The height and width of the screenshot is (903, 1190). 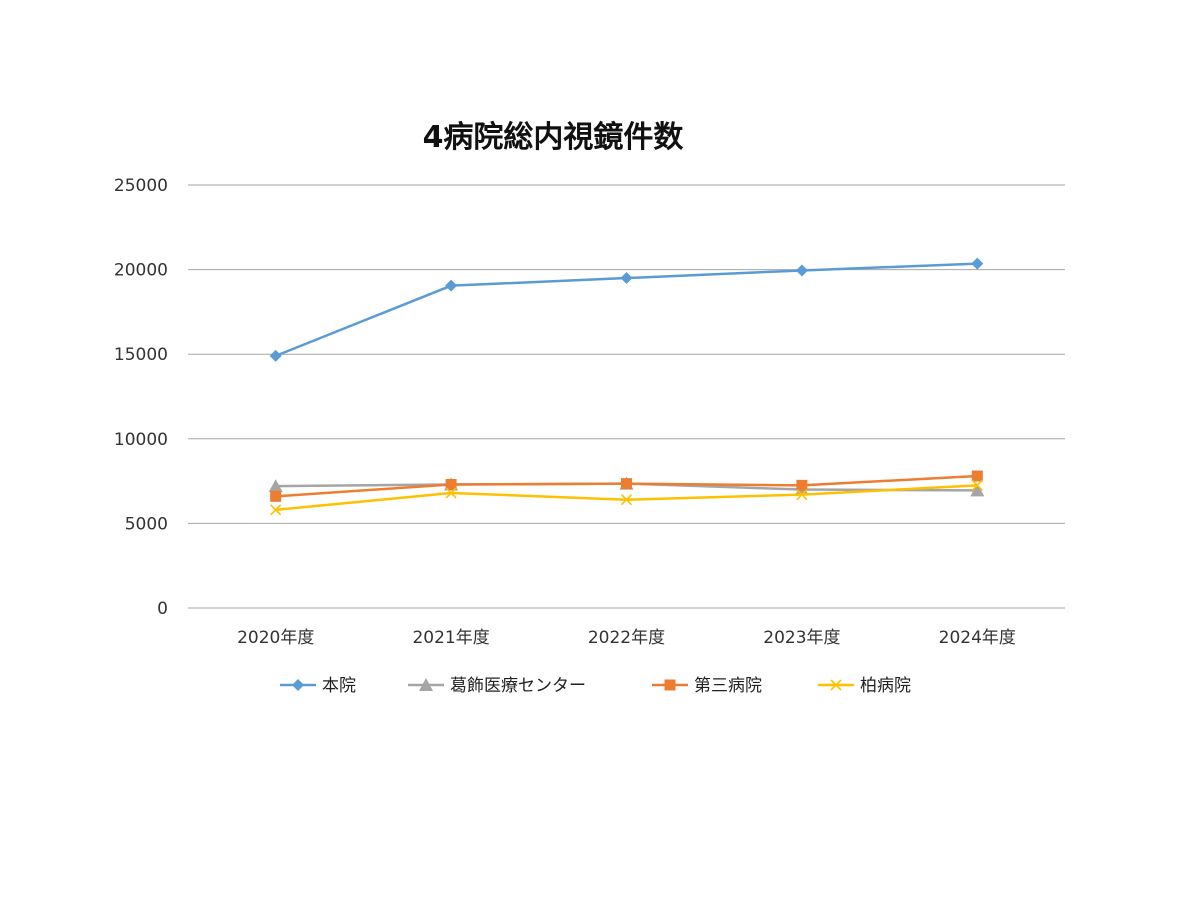 I want to click on legend-label: 第三病院, so click(x=728, y=686).